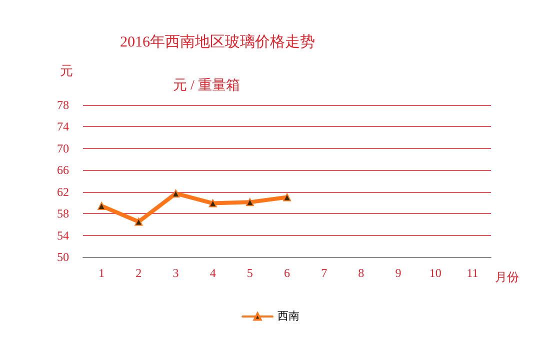  What do you see at coordinates (289, 316) in the screenshot?
I see `legend-label: 西南` at bounding box center [289, 316].